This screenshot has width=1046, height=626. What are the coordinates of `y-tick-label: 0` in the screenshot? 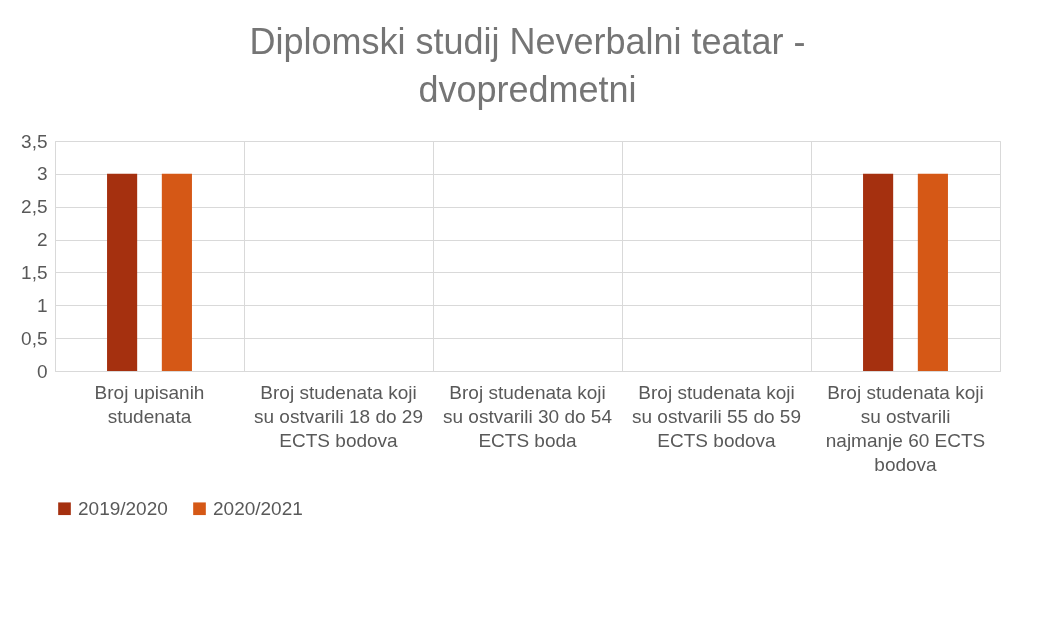 It's located at (42, 371).